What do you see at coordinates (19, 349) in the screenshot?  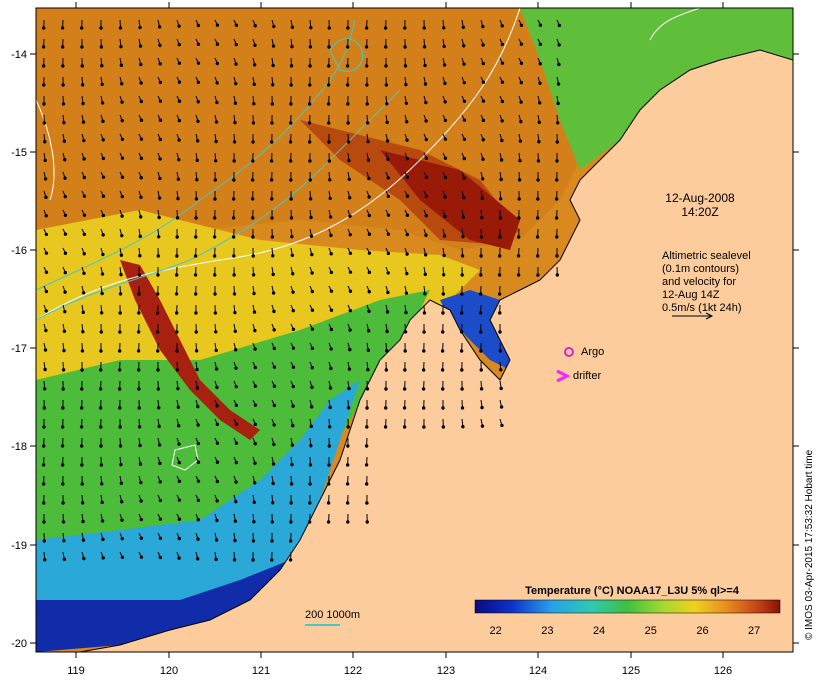 I see `y-tick-label: -17` at bounding box center [19, 349].